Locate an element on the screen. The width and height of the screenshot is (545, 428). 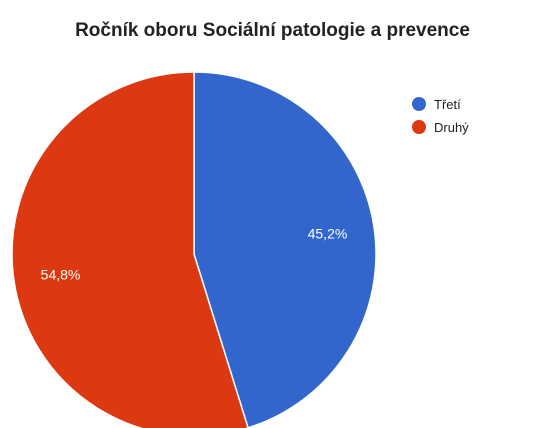
legend: Třetí Druhý is located at coordinates (440, 119).